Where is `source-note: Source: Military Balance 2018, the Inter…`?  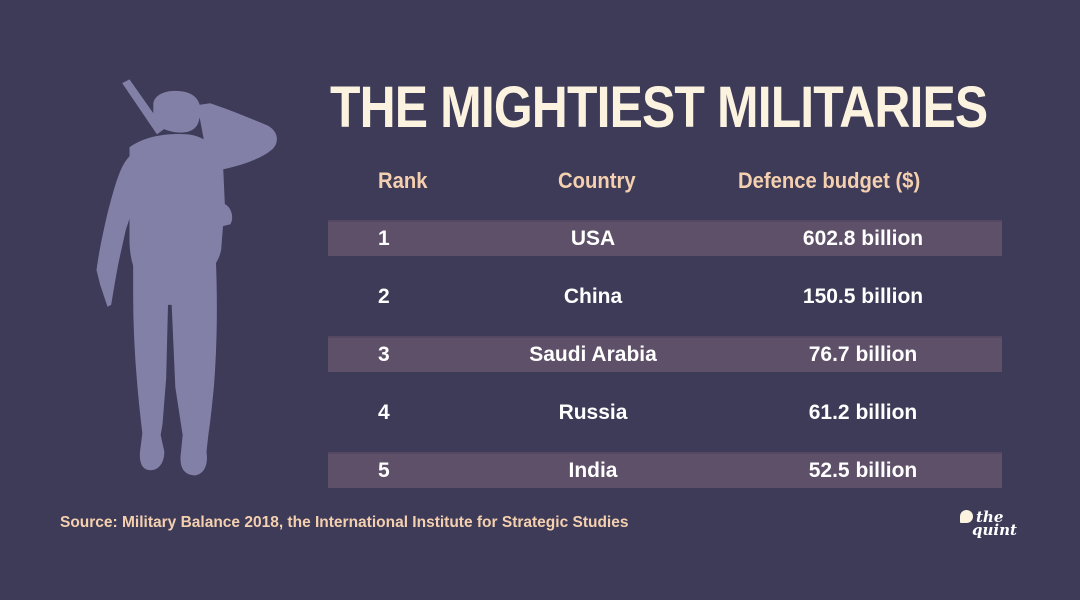
source-note: Source: Military Balance 2018, the Inter… is located at coordinates (344, 522).